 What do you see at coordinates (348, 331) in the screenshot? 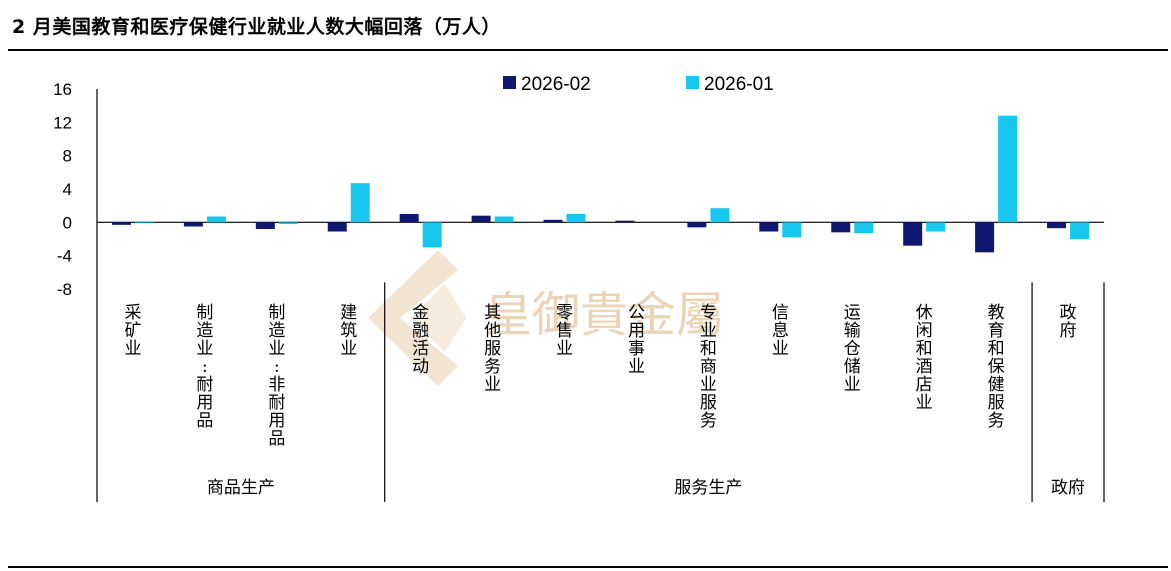
I see `category-label: 建筑业` at bounding box center [348, 331].